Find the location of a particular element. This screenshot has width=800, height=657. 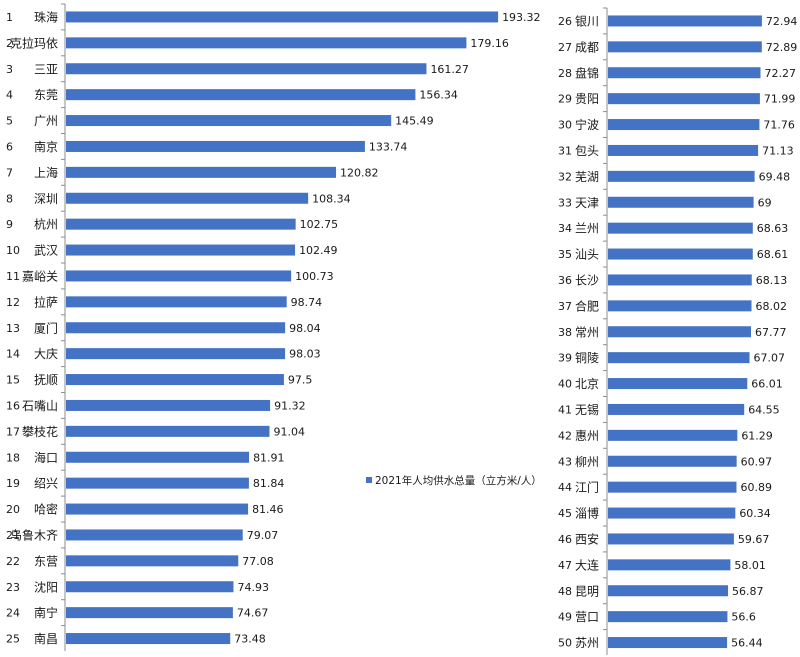

data-label: 60.89 is located at coordinates (756, 487).